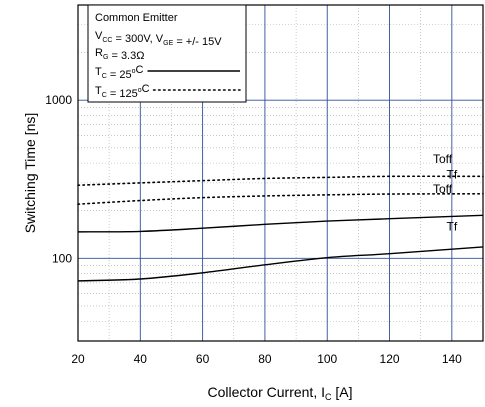 The image size is (485, 407). What do you see at coordinates (30, 173) in the screenshot?
I see `y-axis-title: Switching Time [ns]` at bounding box center [30, 173].